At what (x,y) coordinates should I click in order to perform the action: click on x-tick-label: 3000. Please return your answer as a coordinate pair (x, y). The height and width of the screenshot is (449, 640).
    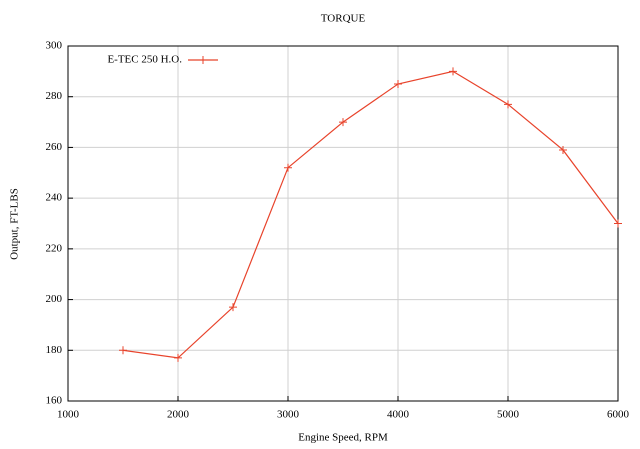
    Looking at the image, I should click on (288, 415).